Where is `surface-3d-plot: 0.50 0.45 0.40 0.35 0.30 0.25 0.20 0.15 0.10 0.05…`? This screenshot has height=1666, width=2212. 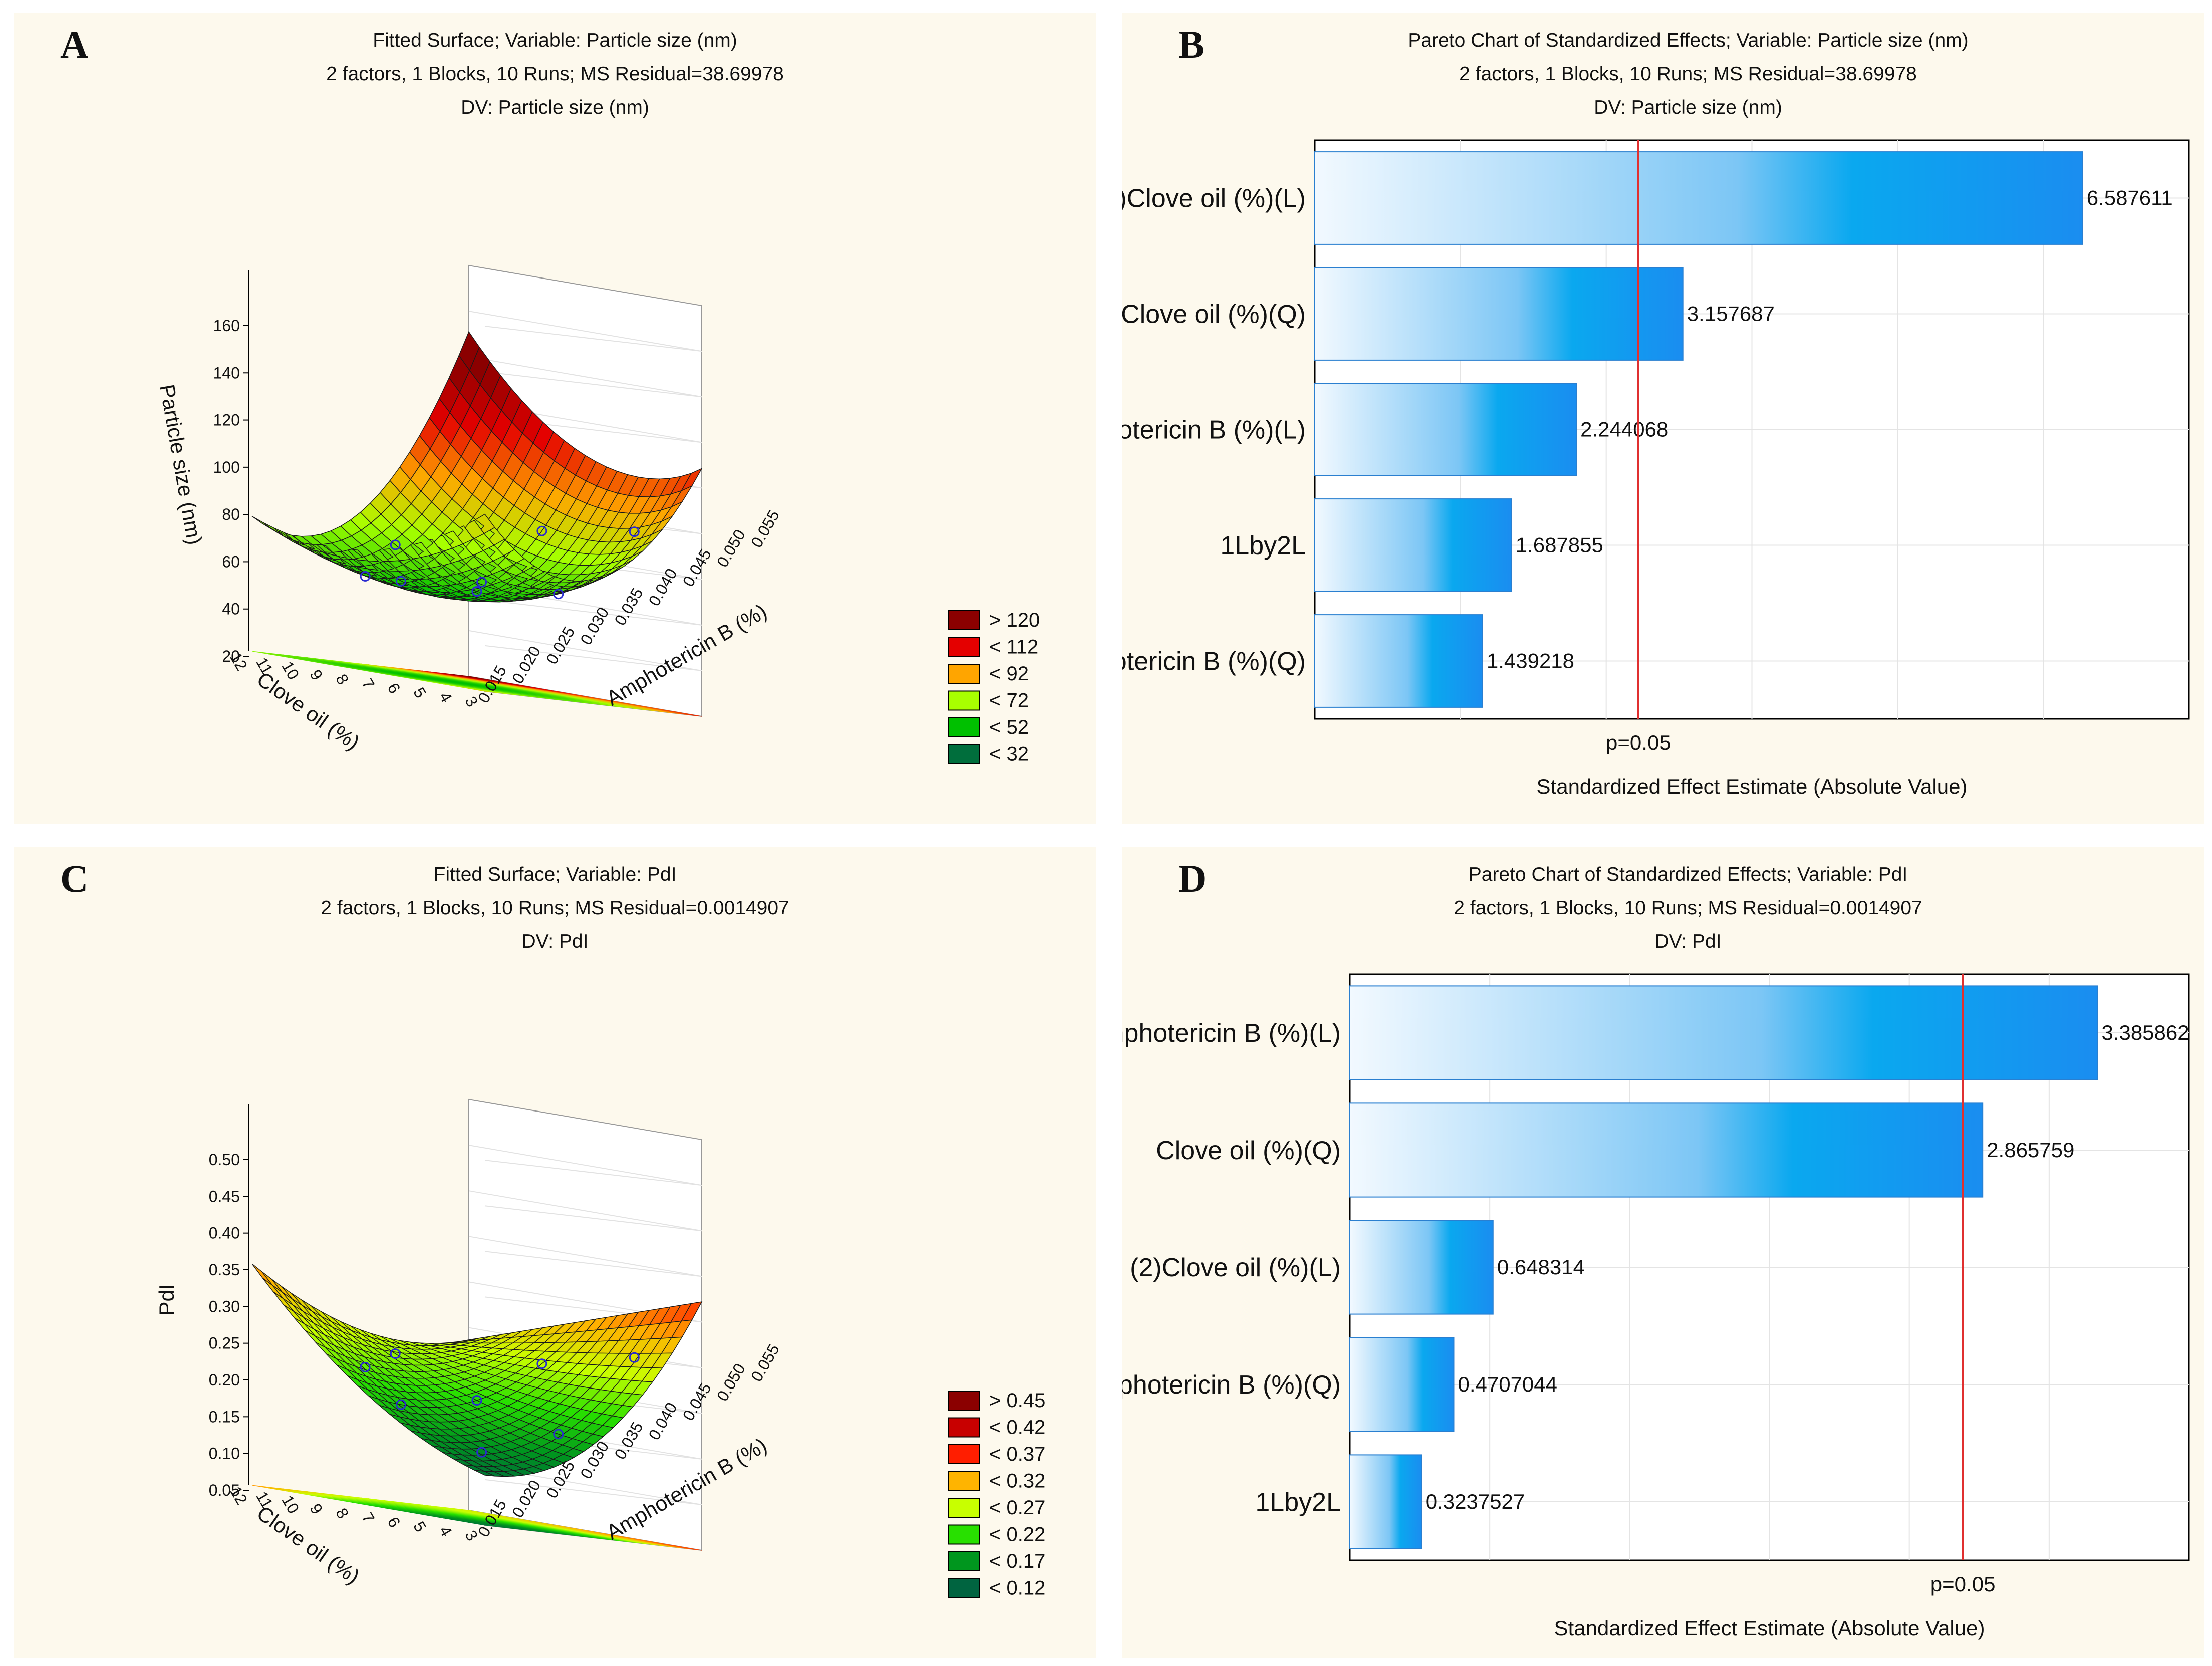
surface-3d-plot: 0.50 0.45 0.40 0.35 0.30 0.25 0.20 0.15 0.10 0.05… is located at coordinates (469, 1343).